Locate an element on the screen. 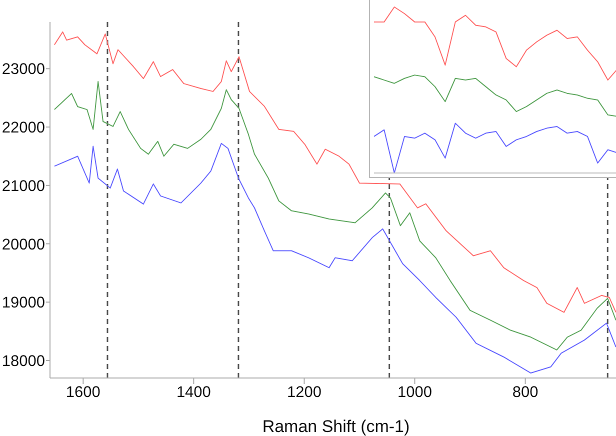  y-tick-label: 18000 is located at coordinates (24, 361).